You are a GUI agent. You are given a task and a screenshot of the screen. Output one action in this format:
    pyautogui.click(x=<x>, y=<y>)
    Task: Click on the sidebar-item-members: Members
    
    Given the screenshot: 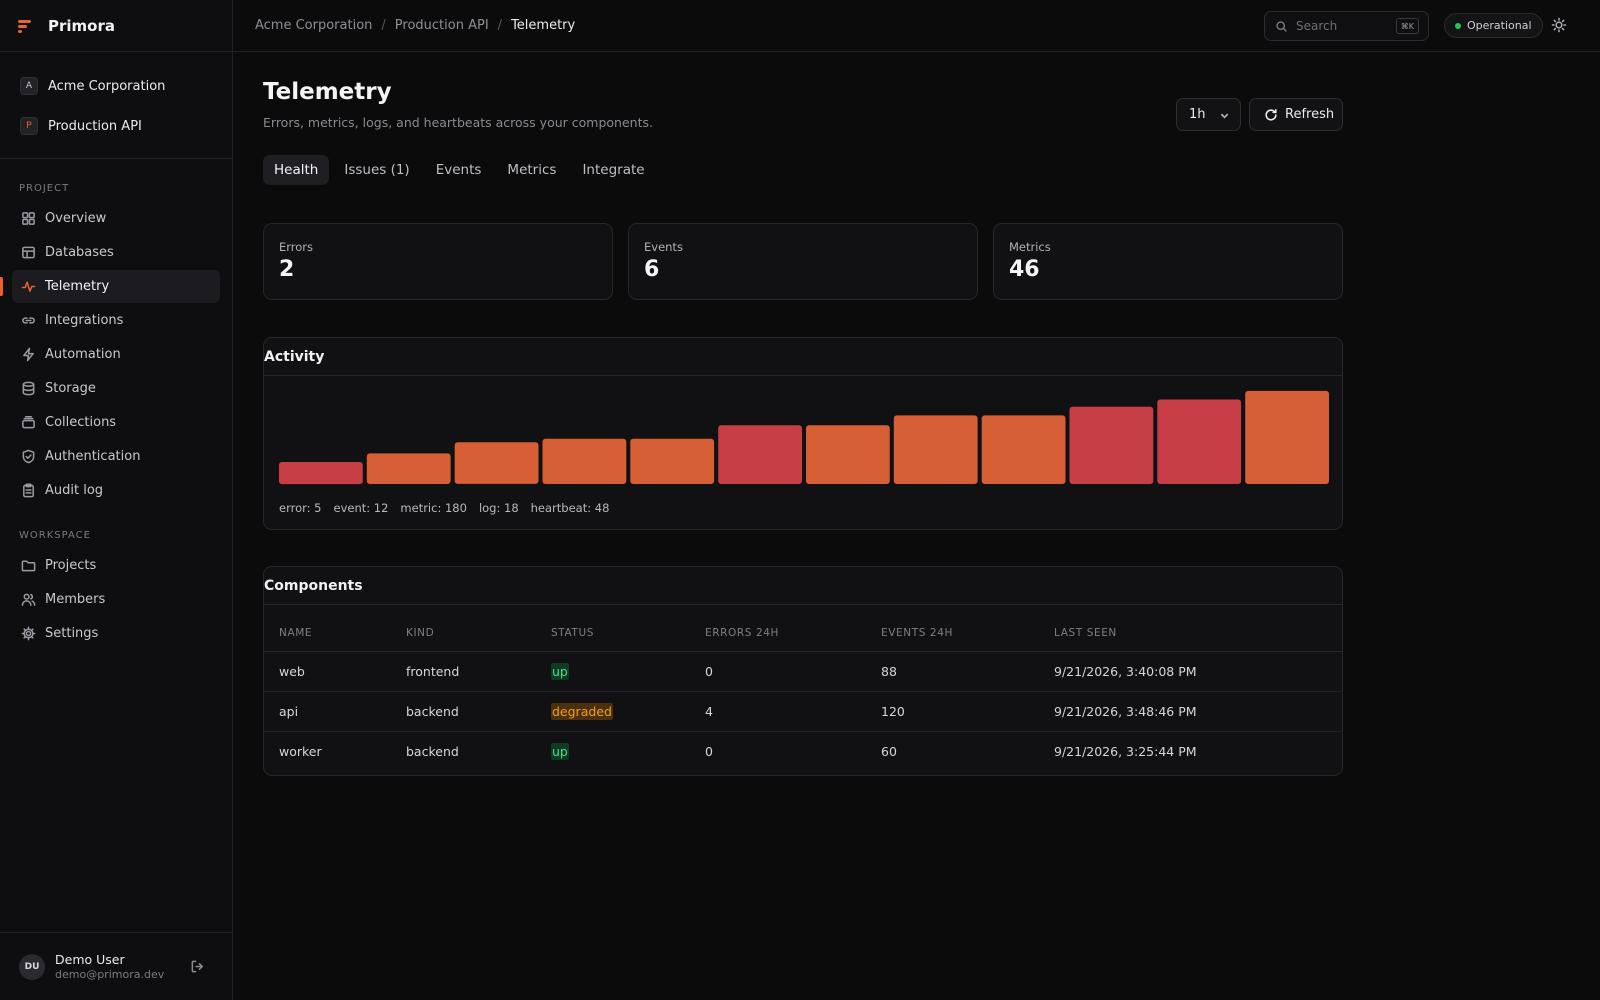 What is the action you would take?
    pyautogui.click(x=116, y=599)
    